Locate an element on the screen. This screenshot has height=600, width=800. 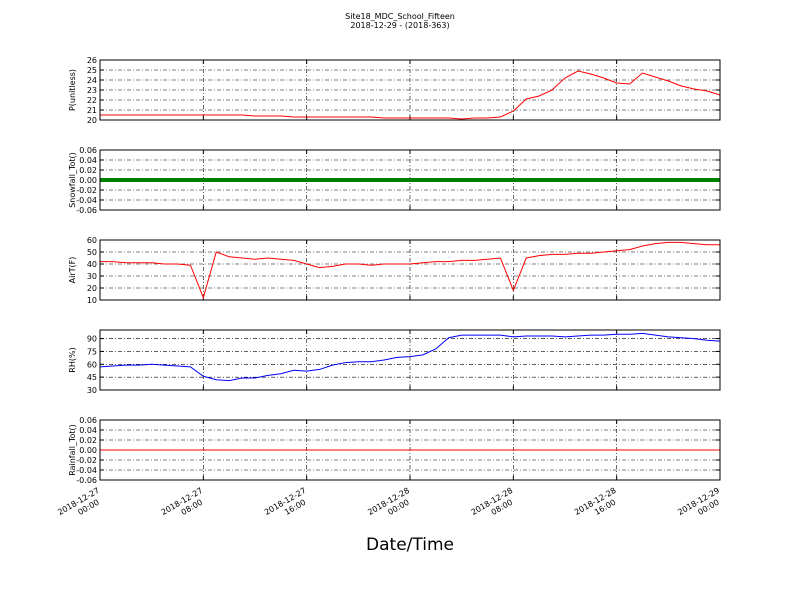
x-axis-label: Date/Time is located at coordinates (410, 545).